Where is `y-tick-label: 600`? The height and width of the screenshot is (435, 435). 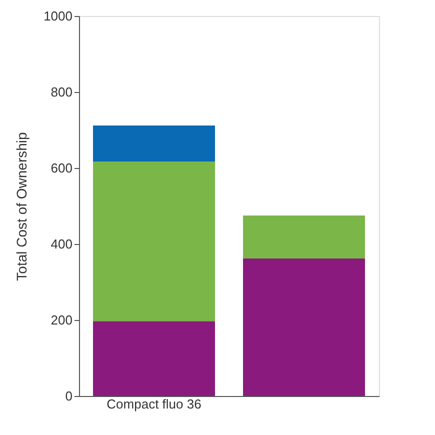 y-tick-label: 600 is located at coordinates (61, 168).